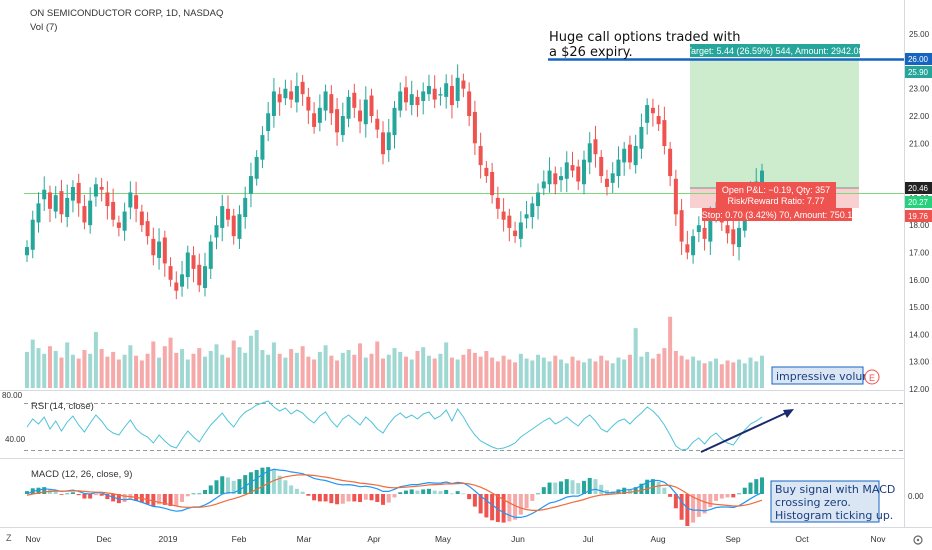  Describe the element at coordinates (126, 13) in the screenshot. I see `symbol-title: ON SEMICONDUCTOR CORP, 1D, NASDAQ` at that location.